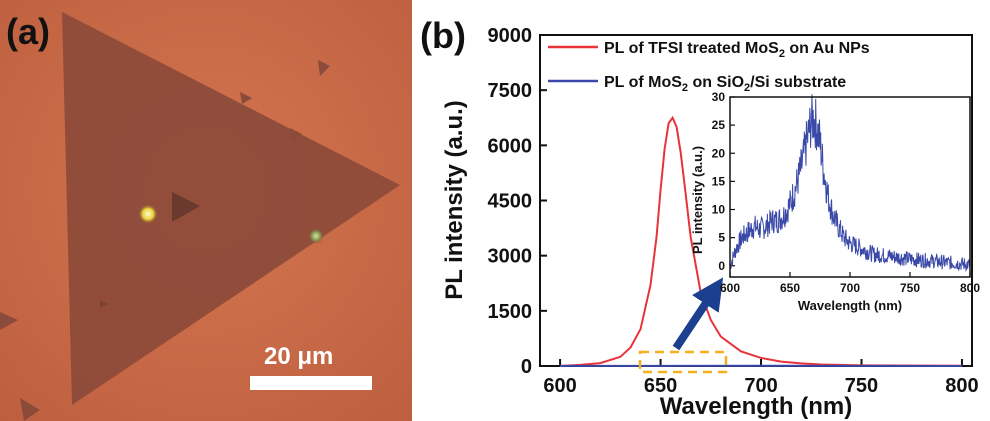 The image size is (990, 421). What do you see at coordinates (961, 386) in the screenshot?
I see `x-tick-label: 800` at bounding box center [961, 386].